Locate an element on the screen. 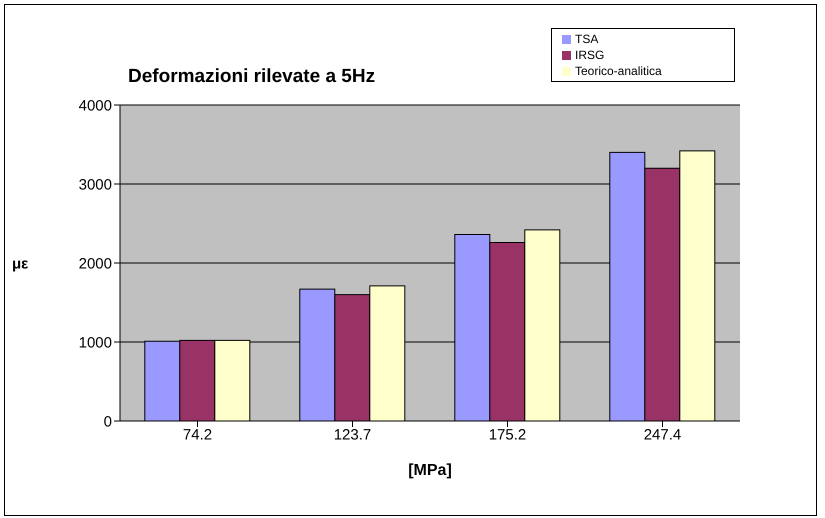 Image resolution: width=825 pixels, height=518 pixels. y-tick-label: 1000 is located at coordinates (95, 343).